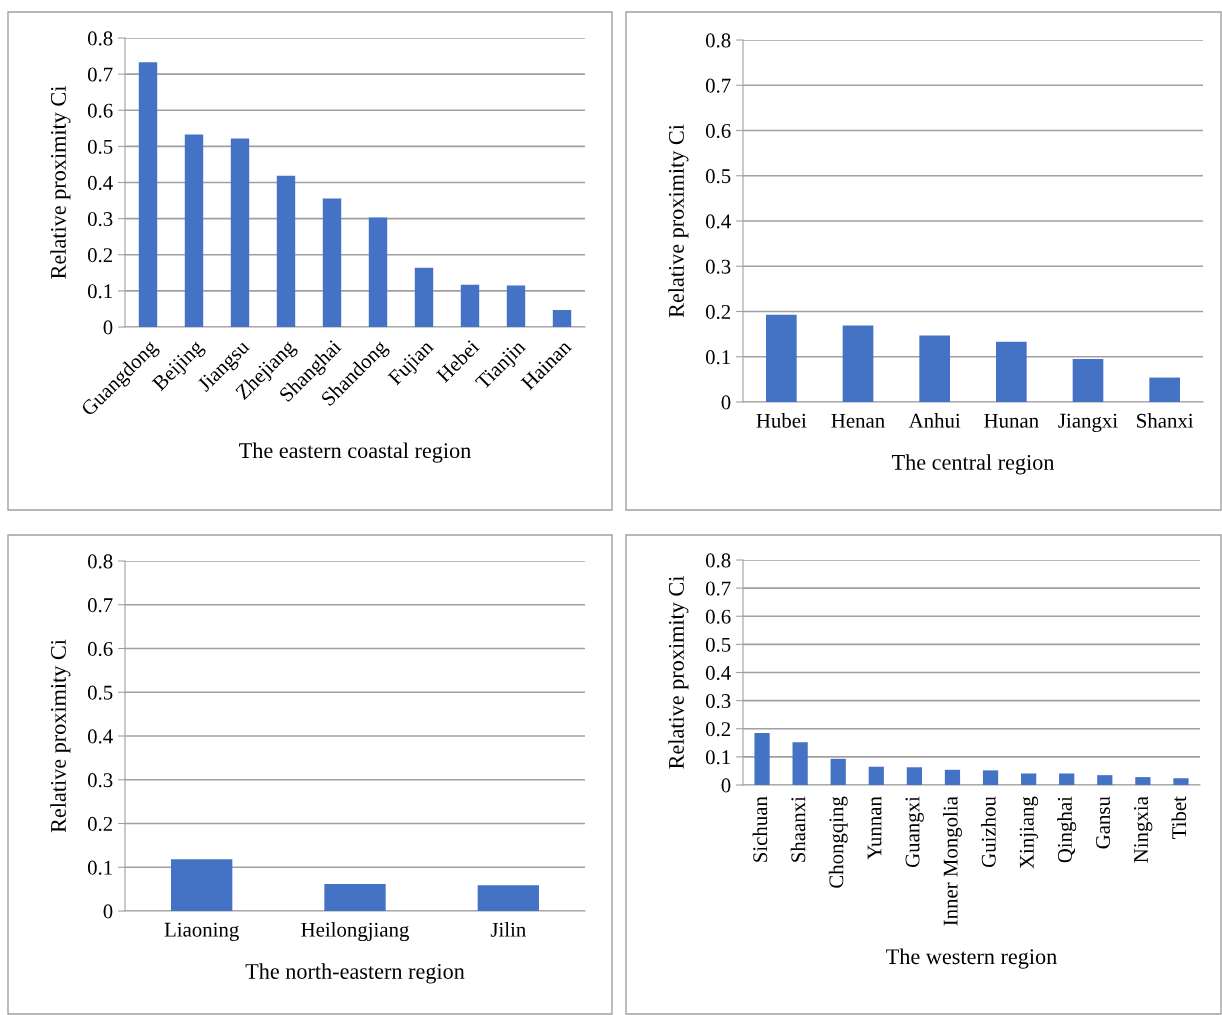  I want to click on x-axis-title: The western region, so click(971, 958).